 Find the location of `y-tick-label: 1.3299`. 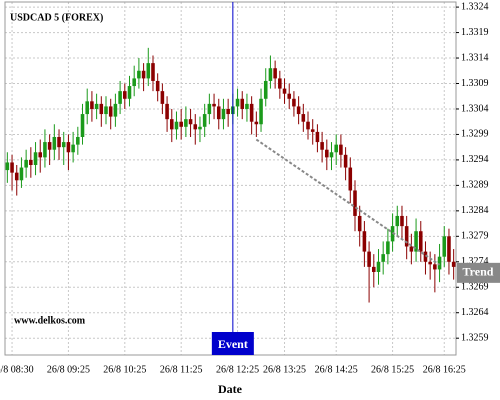

y-tick-label: 1.3299 is located at coordinates (475, 134).